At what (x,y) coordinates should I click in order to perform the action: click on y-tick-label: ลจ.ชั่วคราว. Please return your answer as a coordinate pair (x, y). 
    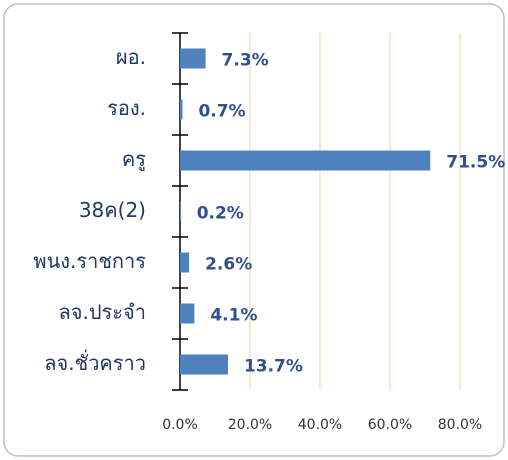
    Looking at the image, I should click on (95, 362).